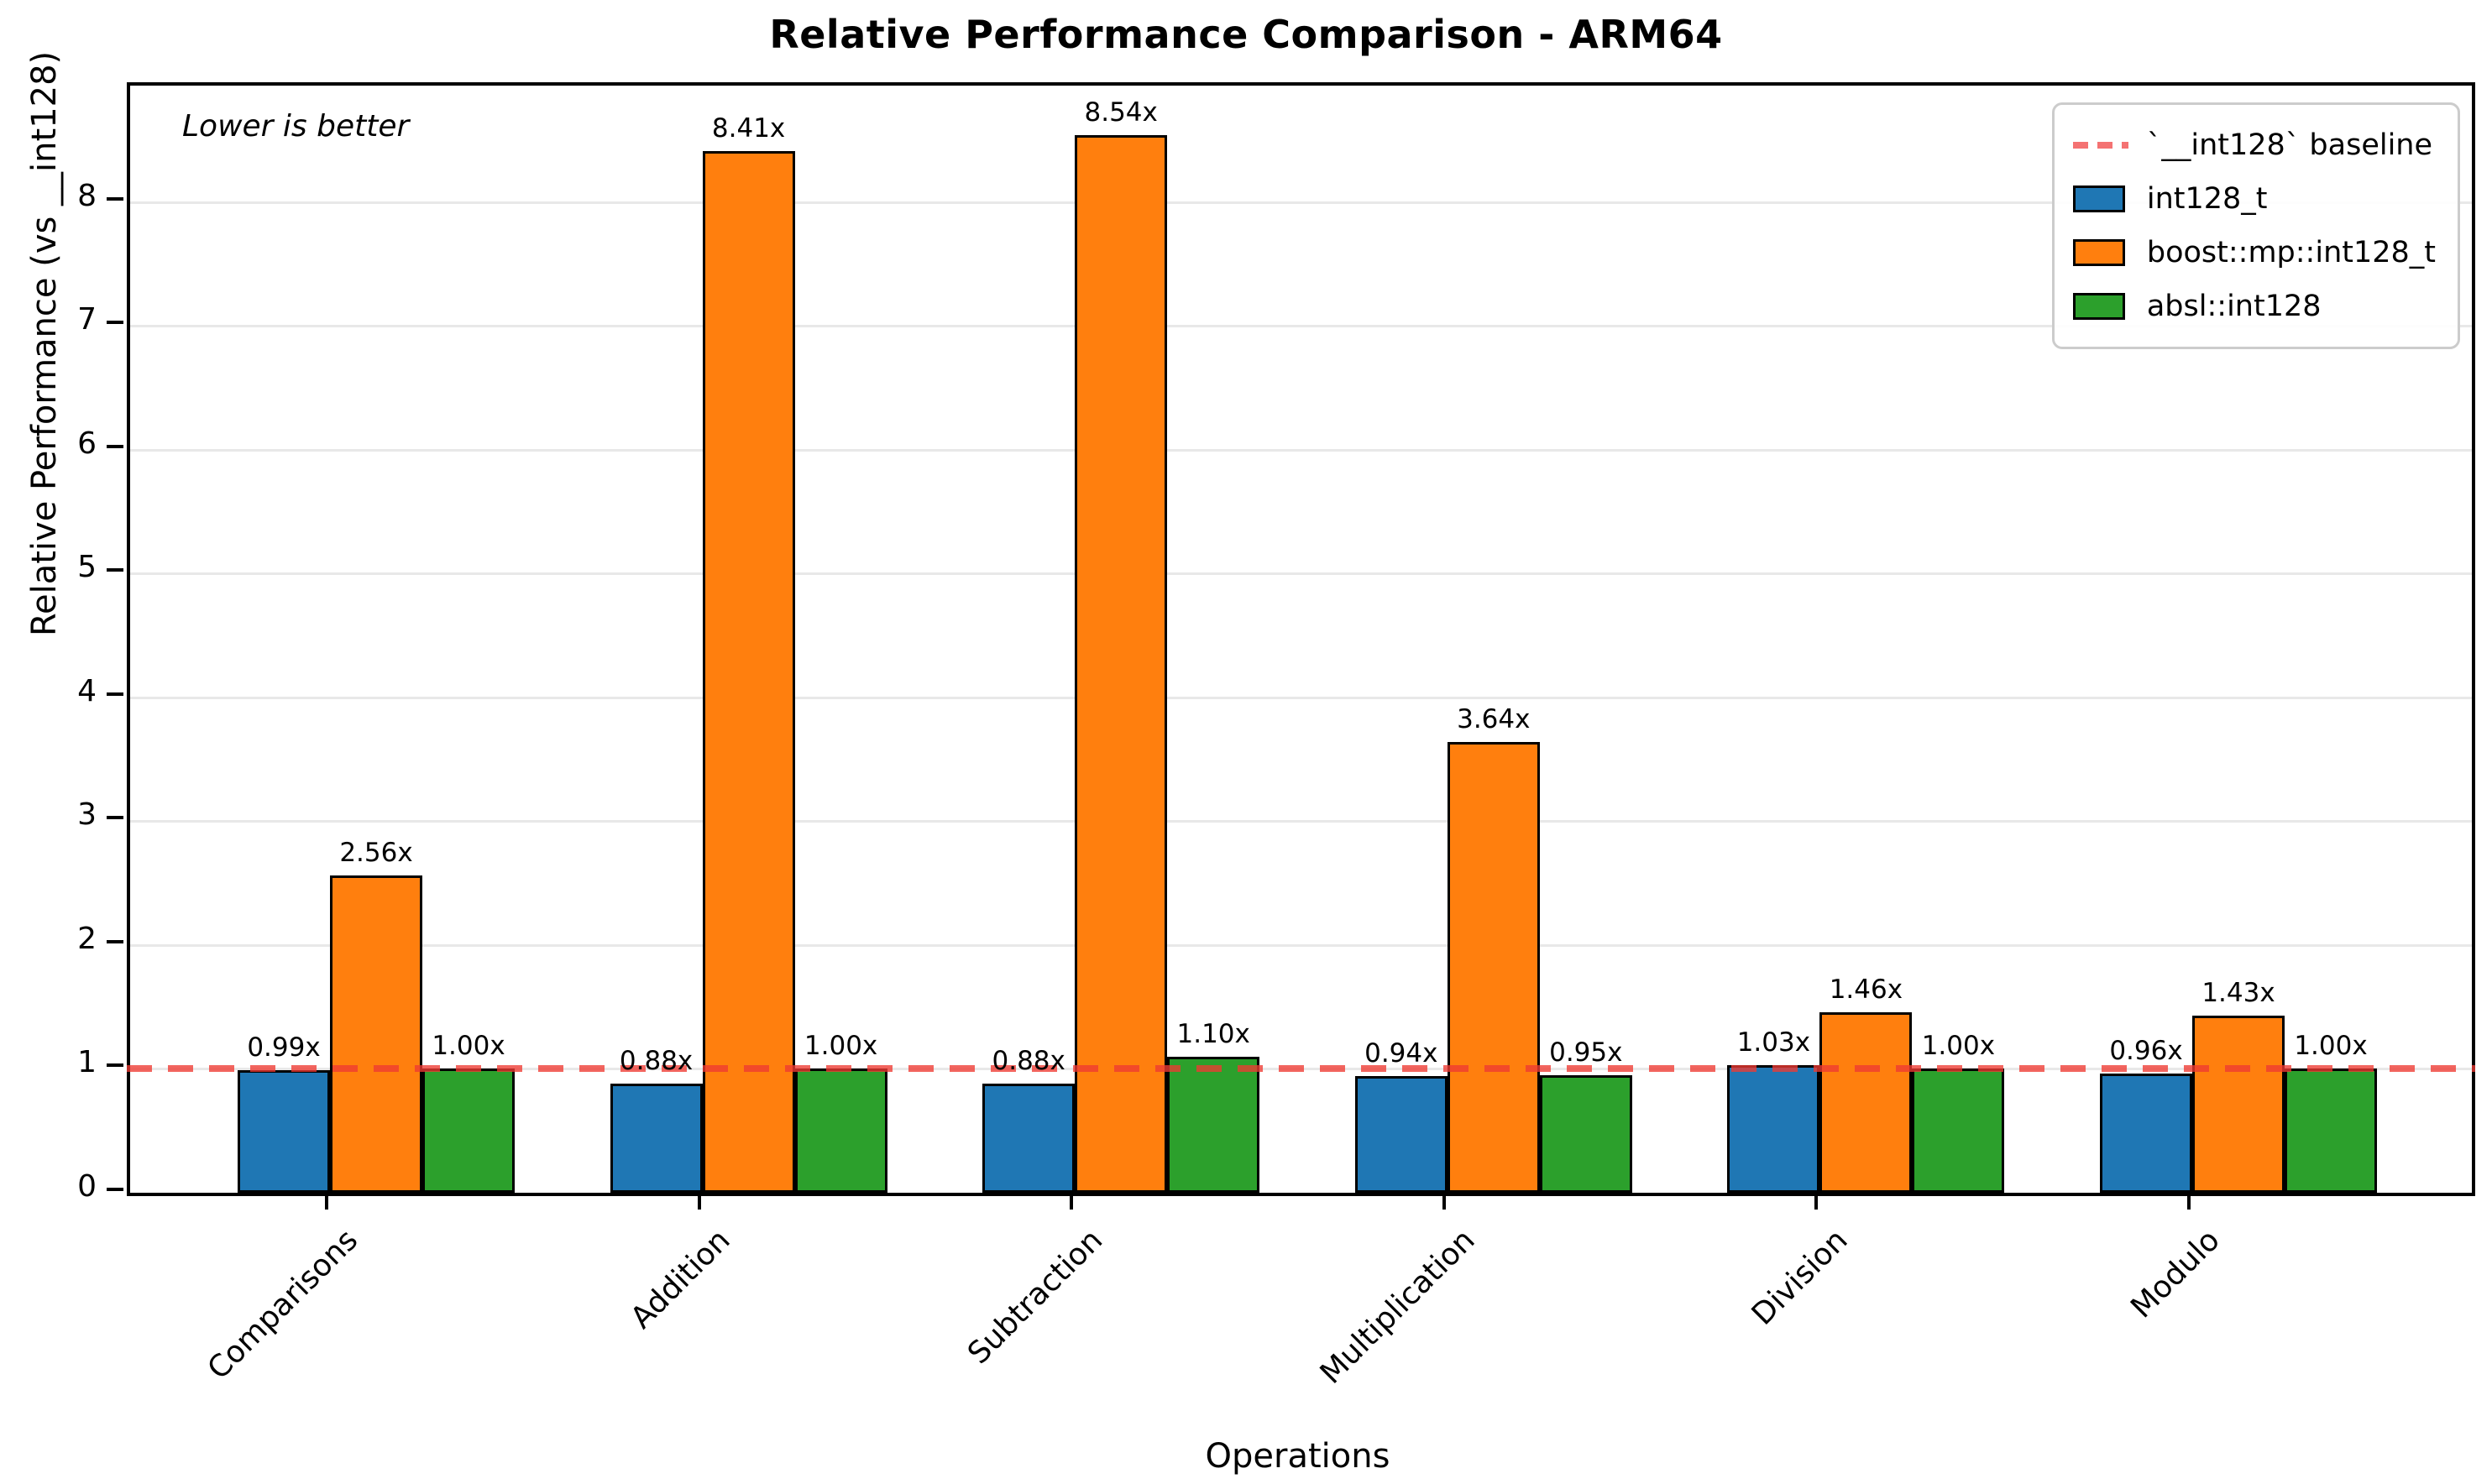  Describe the element at coordinates (2207, 199) in the screenshot. I see `legend-label-int128-t: int128_t` at that location.